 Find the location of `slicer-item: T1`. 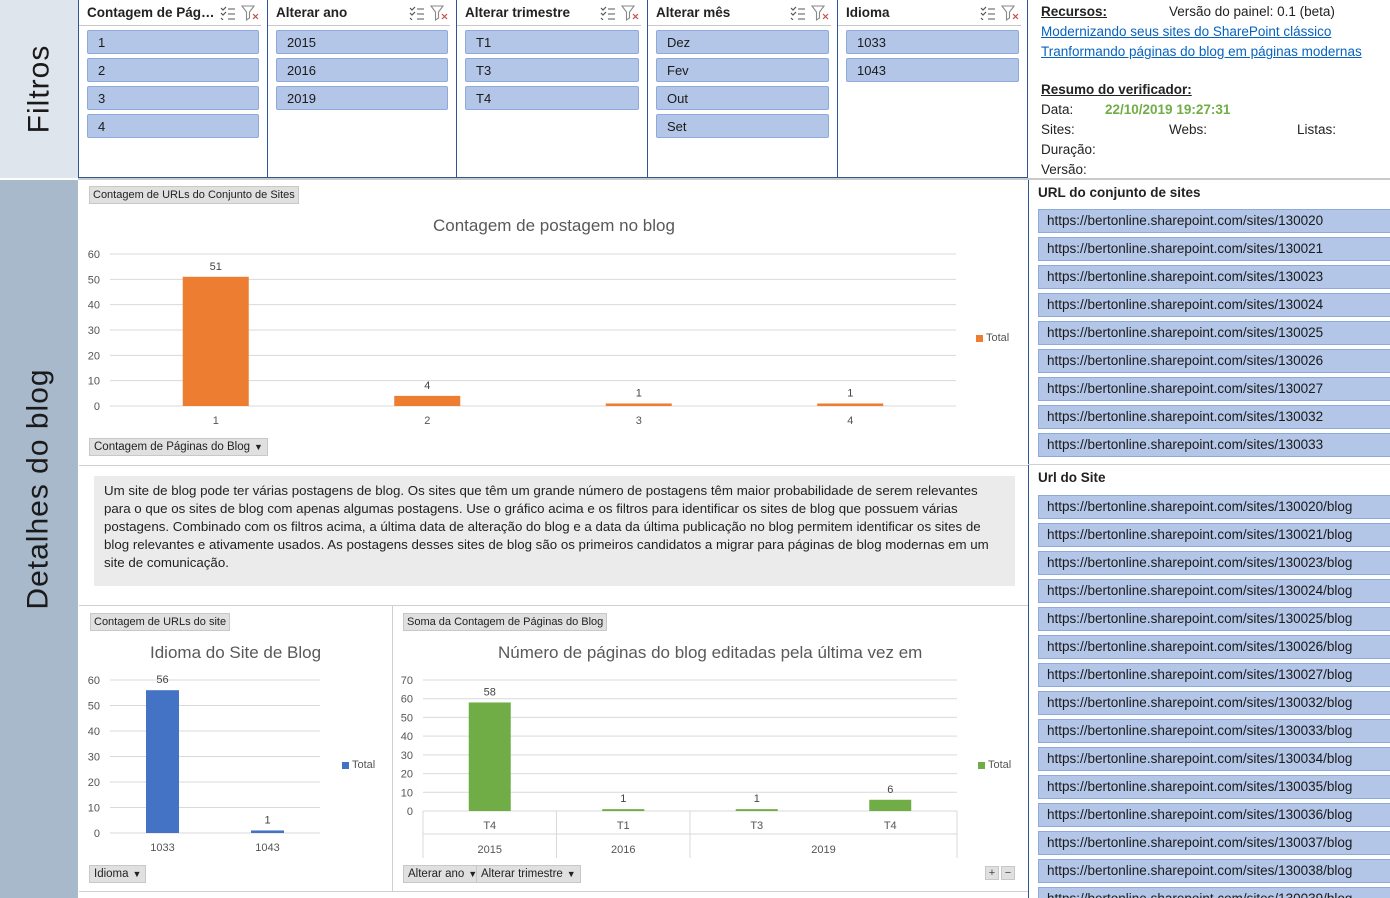

slicer-item: T1 is located at coordinates (552, 42).